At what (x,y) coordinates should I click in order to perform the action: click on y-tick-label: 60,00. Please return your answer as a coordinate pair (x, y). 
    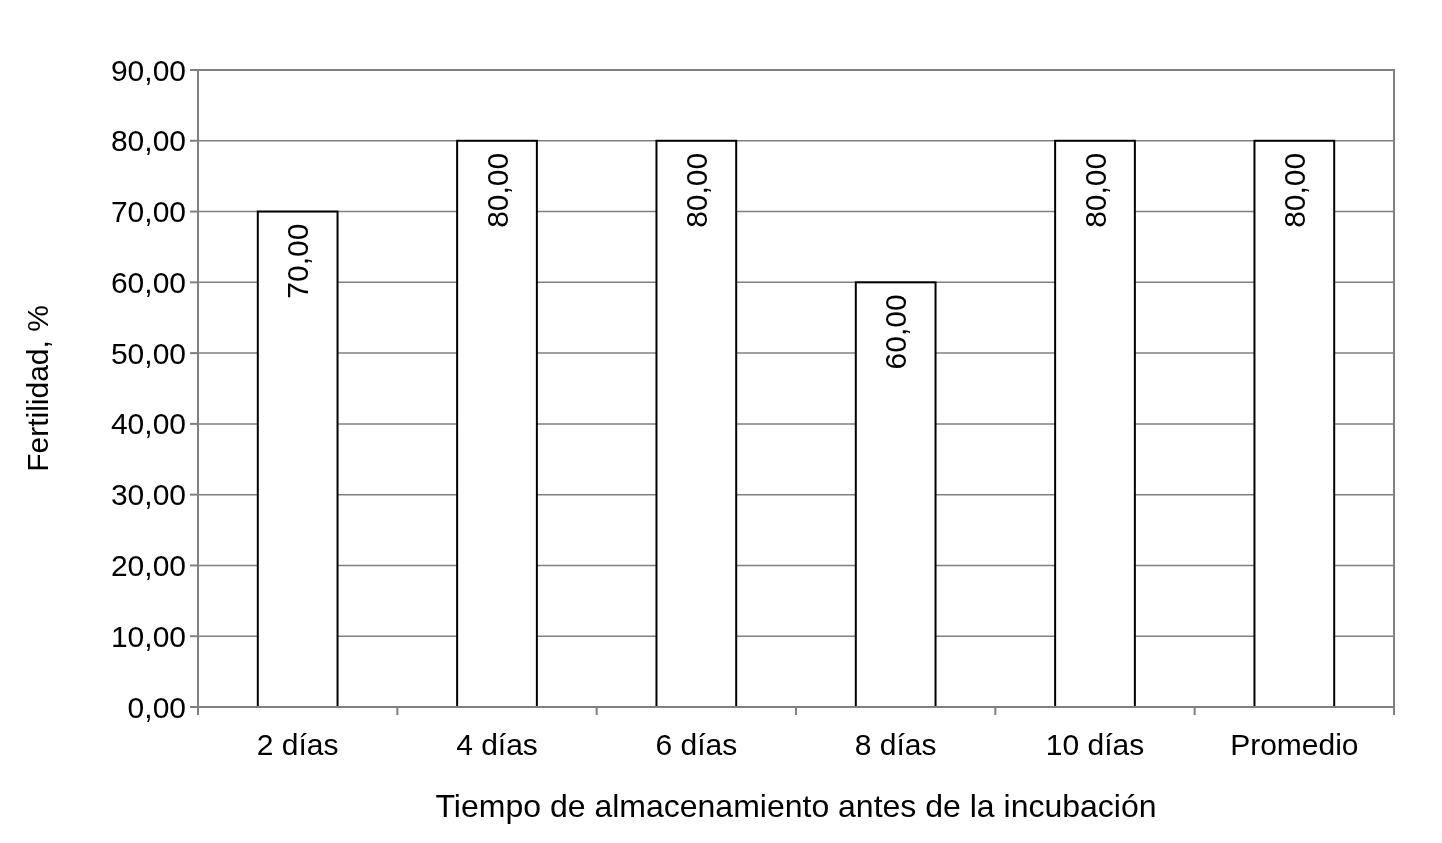
    Looking at the image, I should click on (148, 282).